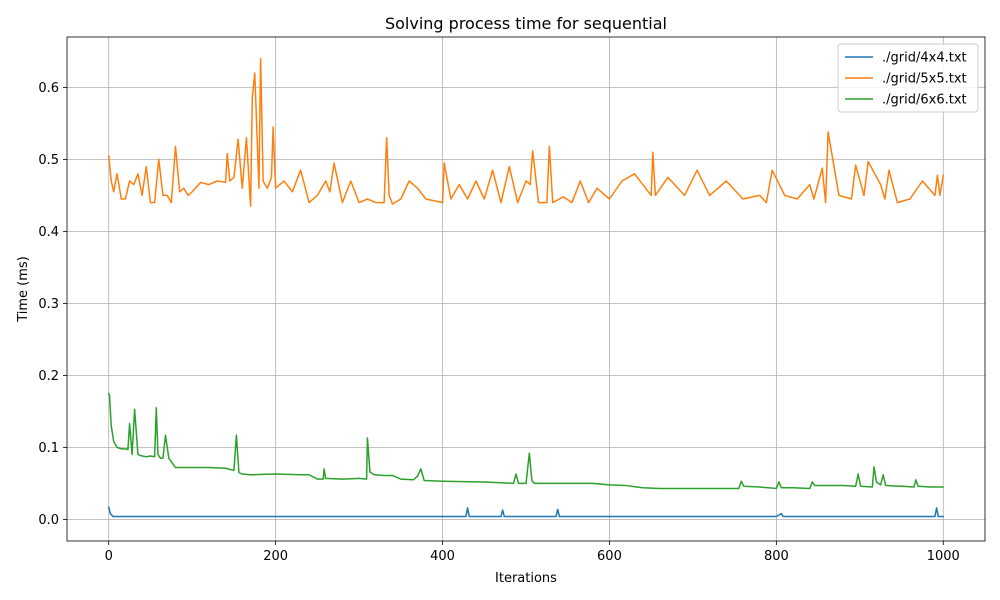 Image resolution: width=1000 pixels, height=600 pixels. Describe the element at coordinates (23, 289) in the screenshot. I see `y-axis-label: Time (ms)` at that location.